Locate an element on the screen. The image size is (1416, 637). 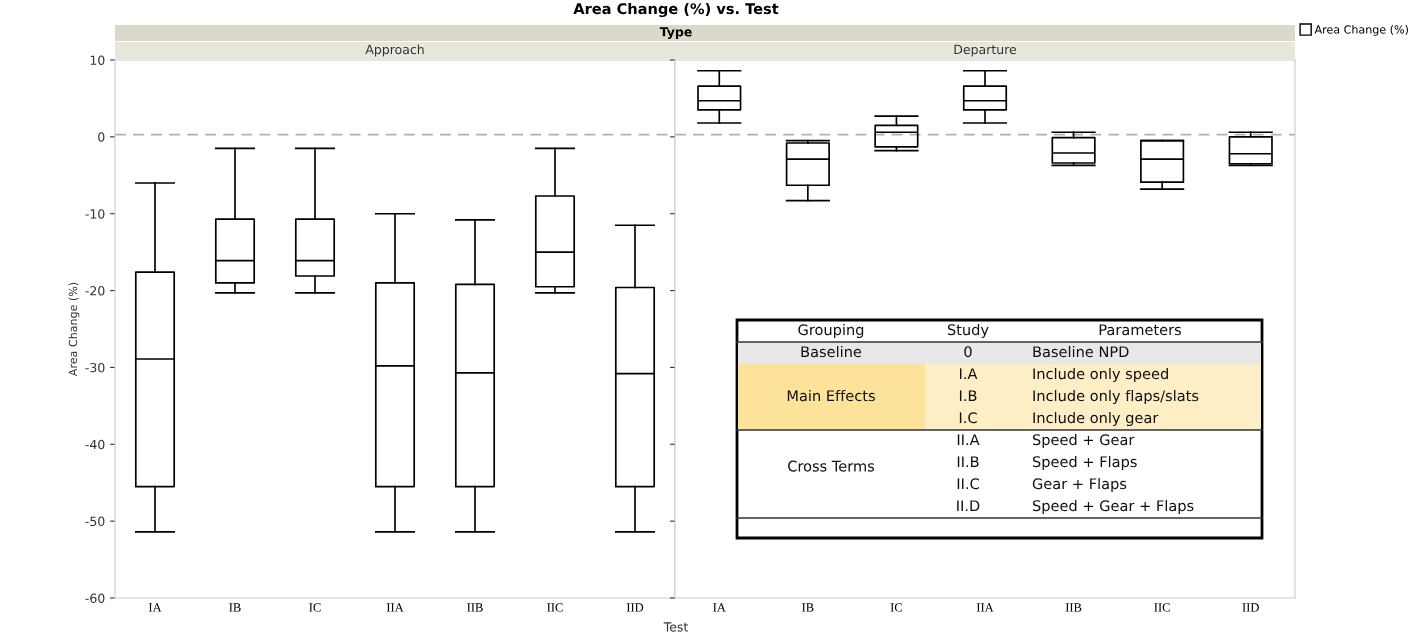
y-tick-label: 0 is located at coordinates (101, 137).